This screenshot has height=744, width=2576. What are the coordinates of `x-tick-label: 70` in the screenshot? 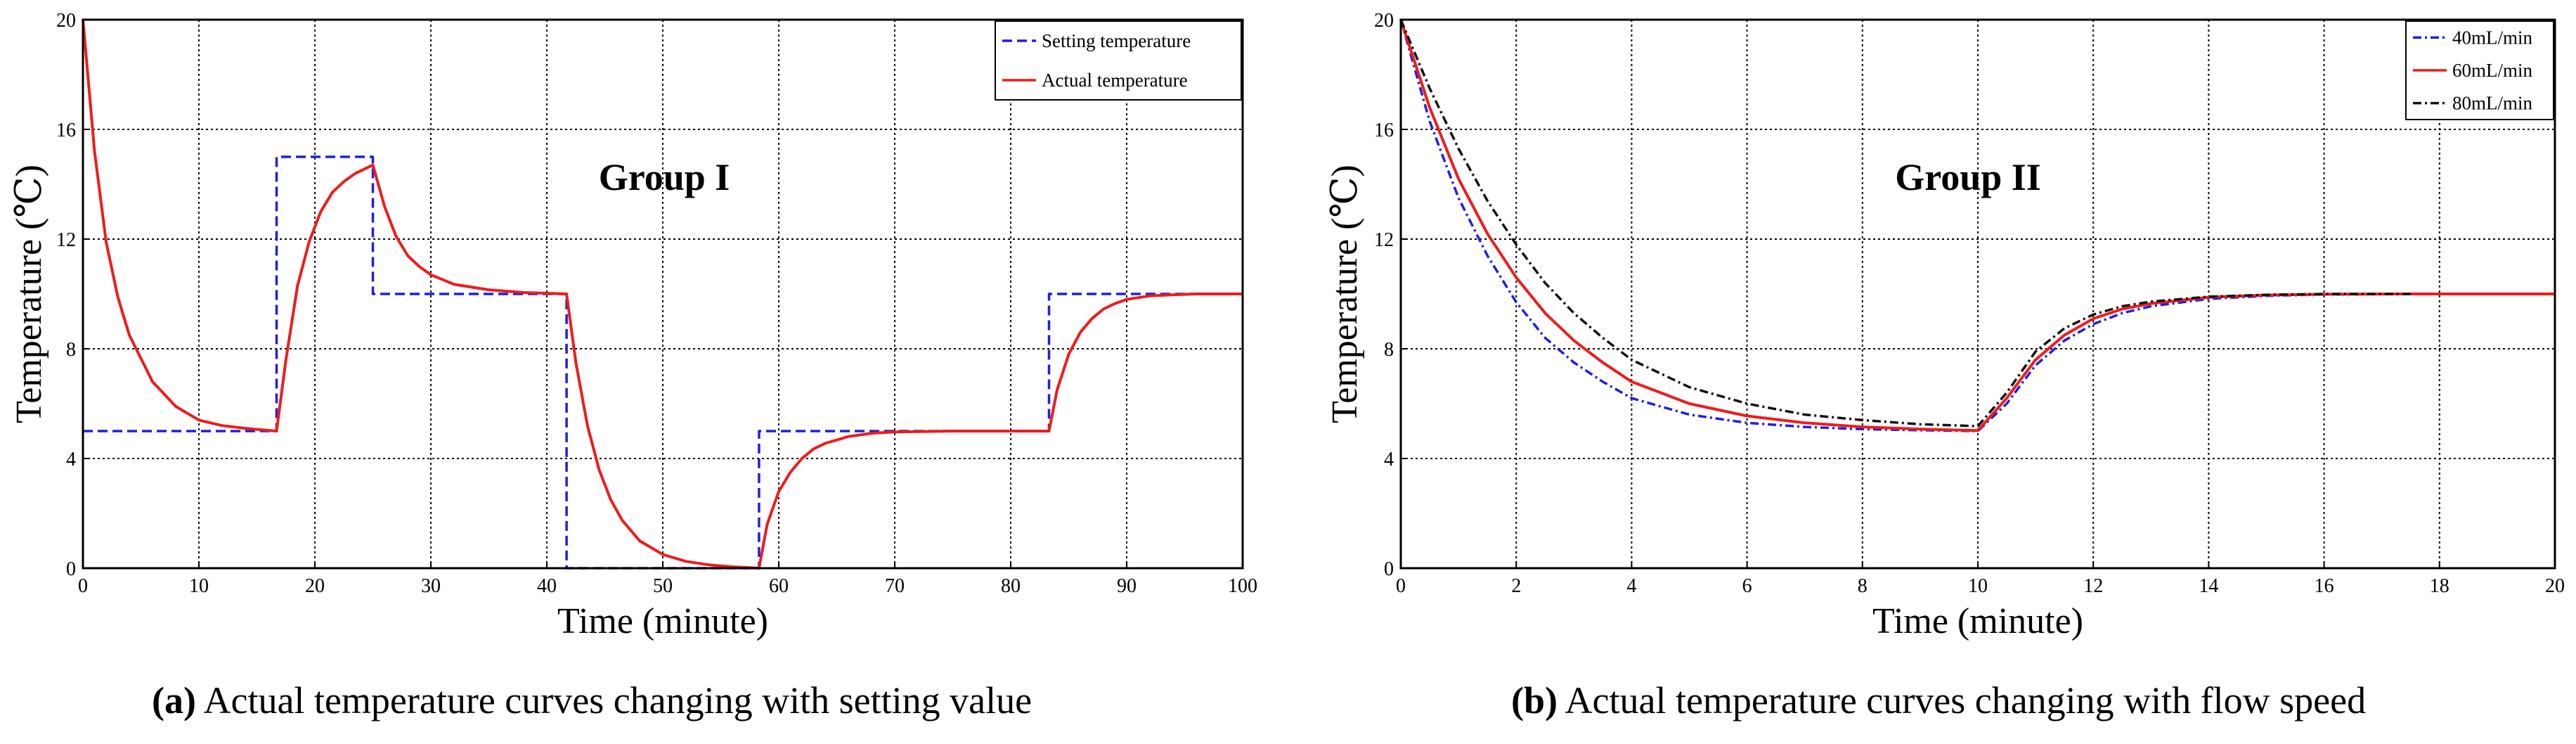 It's located at (895, 586).